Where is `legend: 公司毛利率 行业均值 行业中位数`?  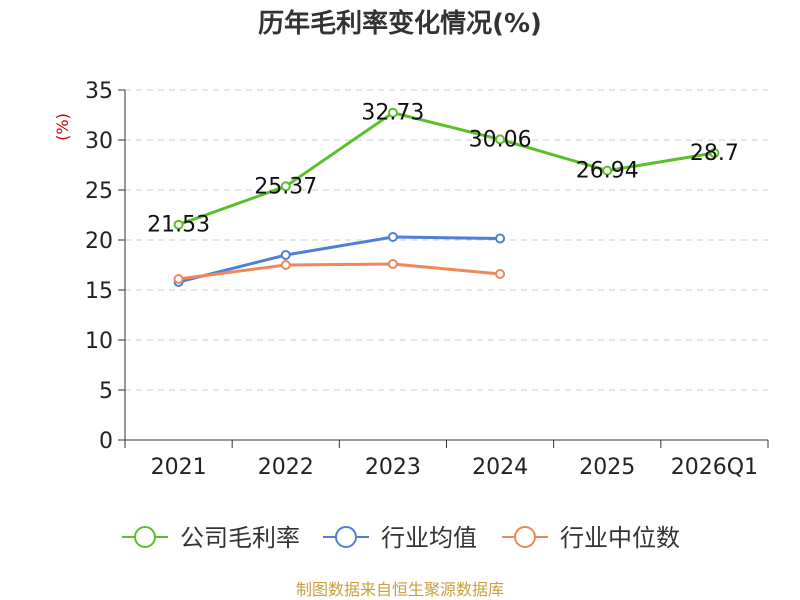 legend: 公司毛利率 行业均值 行业中位数 is located at coordinates (401, 538).